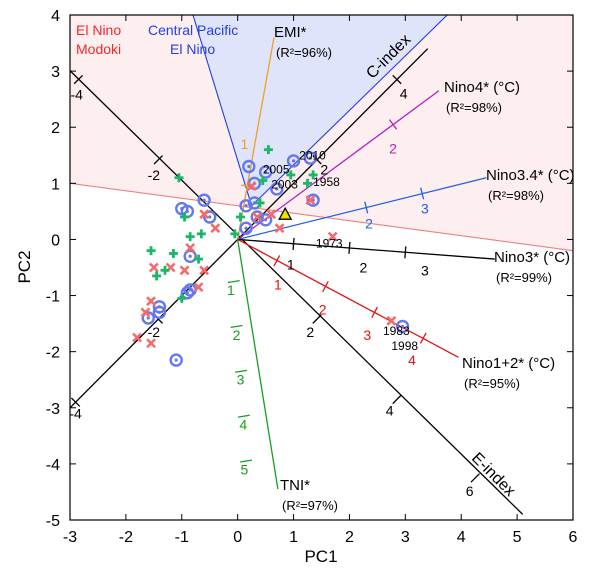  Describe the element at coordinates (241, 380) in the screenshot. I see `axis-tick-label-3-2: 3` at that location.